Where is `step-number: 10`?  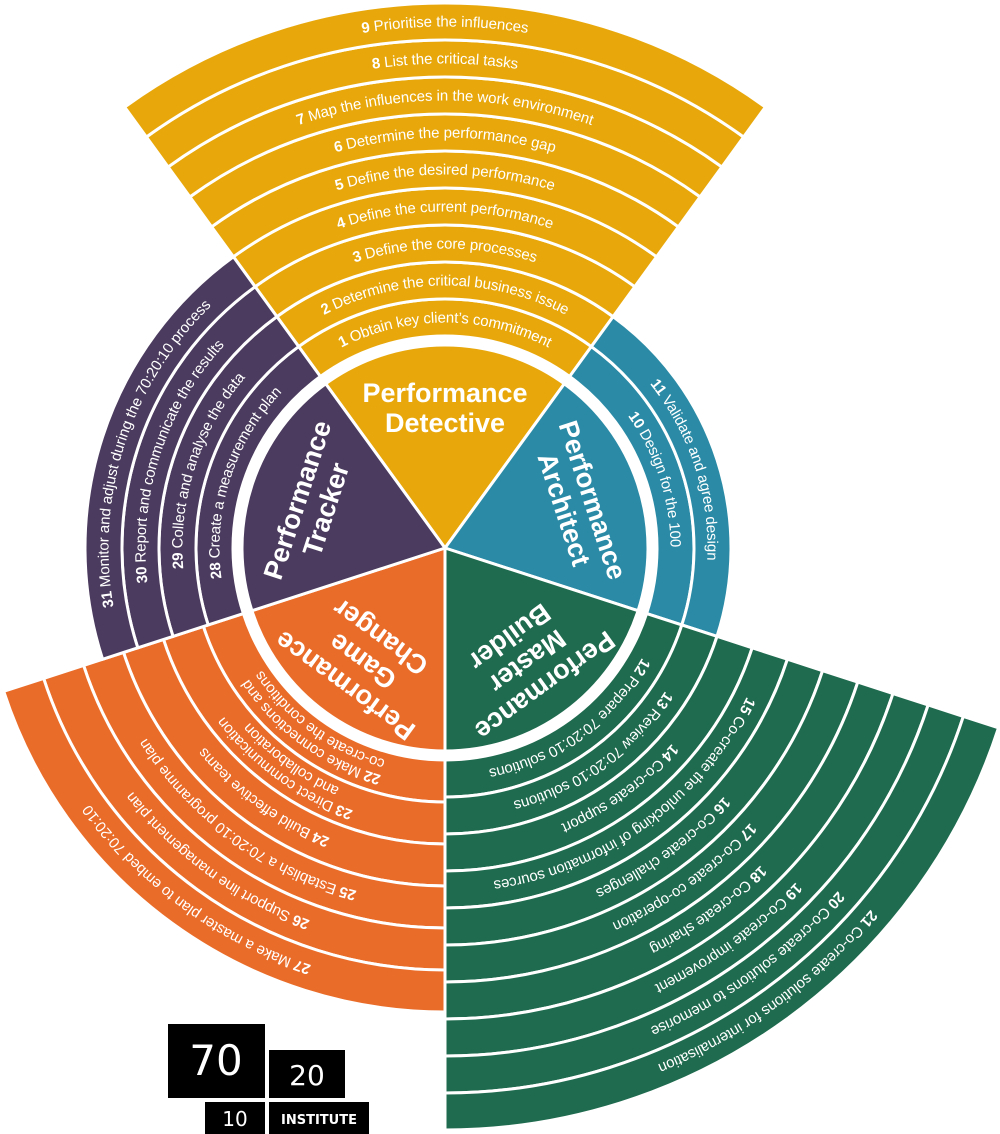 step-number: 10 is located at coordinates (636, 419).